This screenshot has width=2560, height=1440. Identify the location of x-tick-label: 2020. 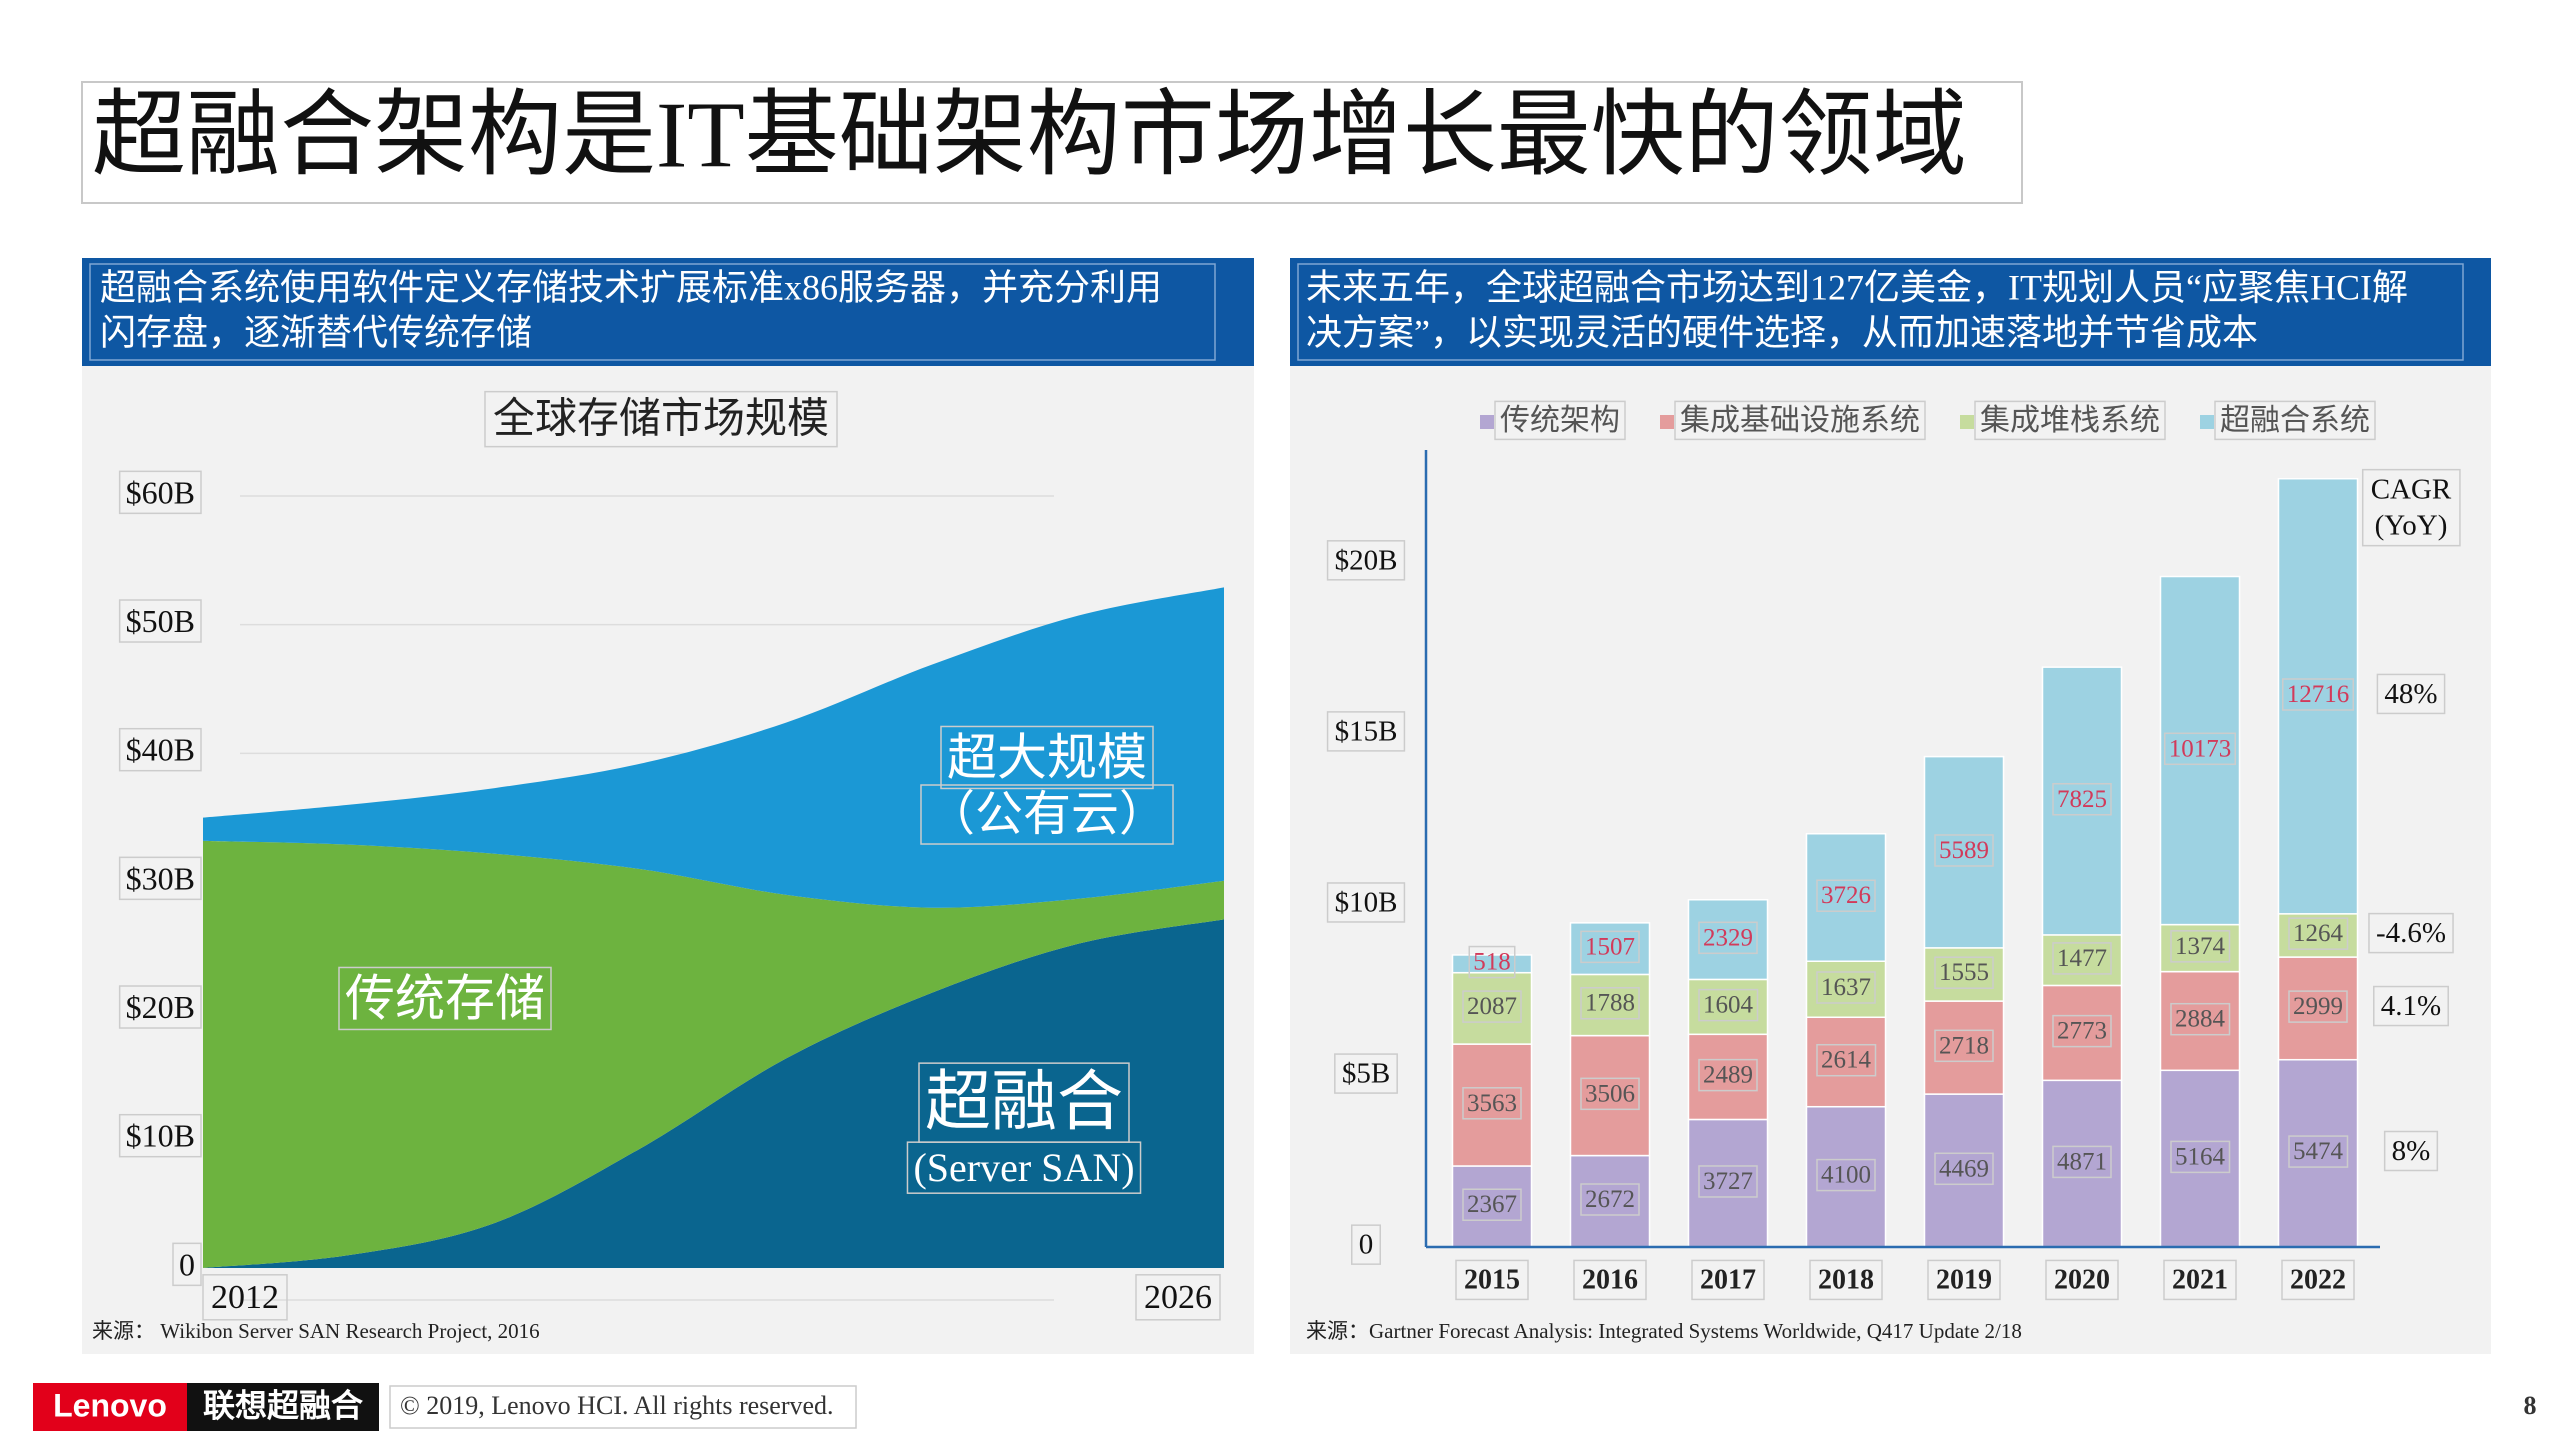
(2082, 1279).